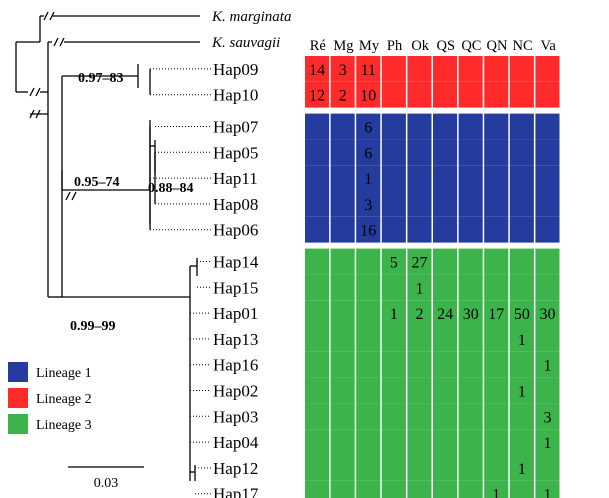 This screenshot has width=609, height=498. What do you see at coordinates (235, 468) in the screenshot?
I see `haplotype-label: Hap12` at bounding box center [235, 468].